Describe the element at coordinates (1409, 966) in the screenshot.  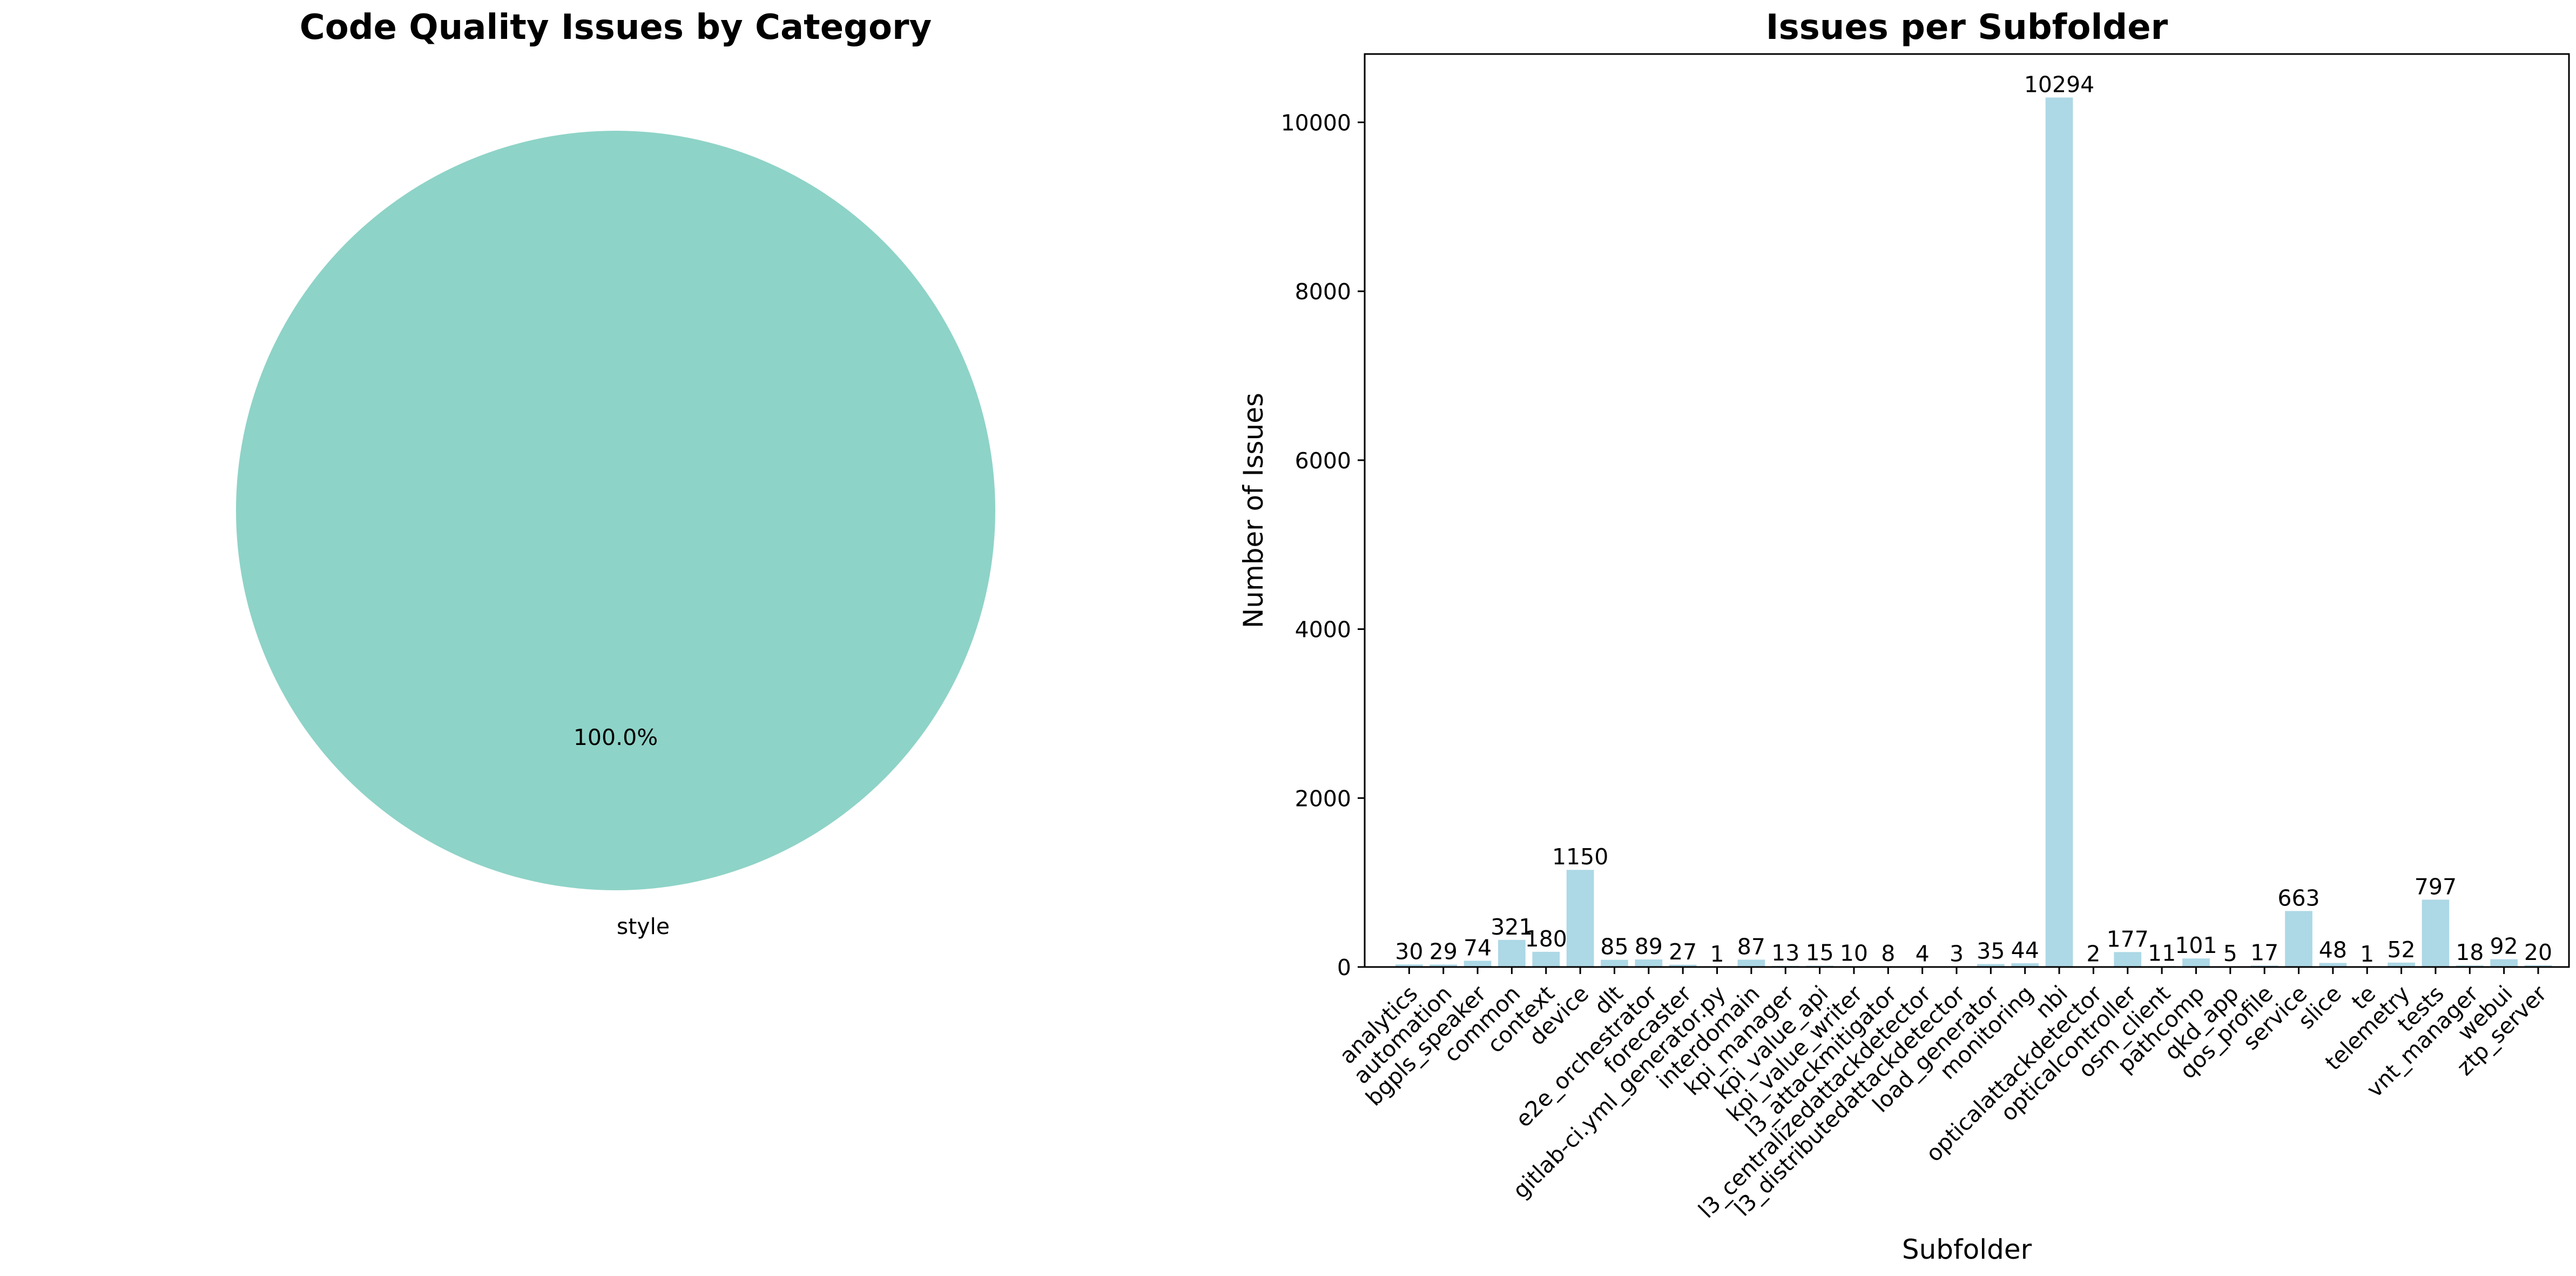
I see `bar-analytics` at that location.